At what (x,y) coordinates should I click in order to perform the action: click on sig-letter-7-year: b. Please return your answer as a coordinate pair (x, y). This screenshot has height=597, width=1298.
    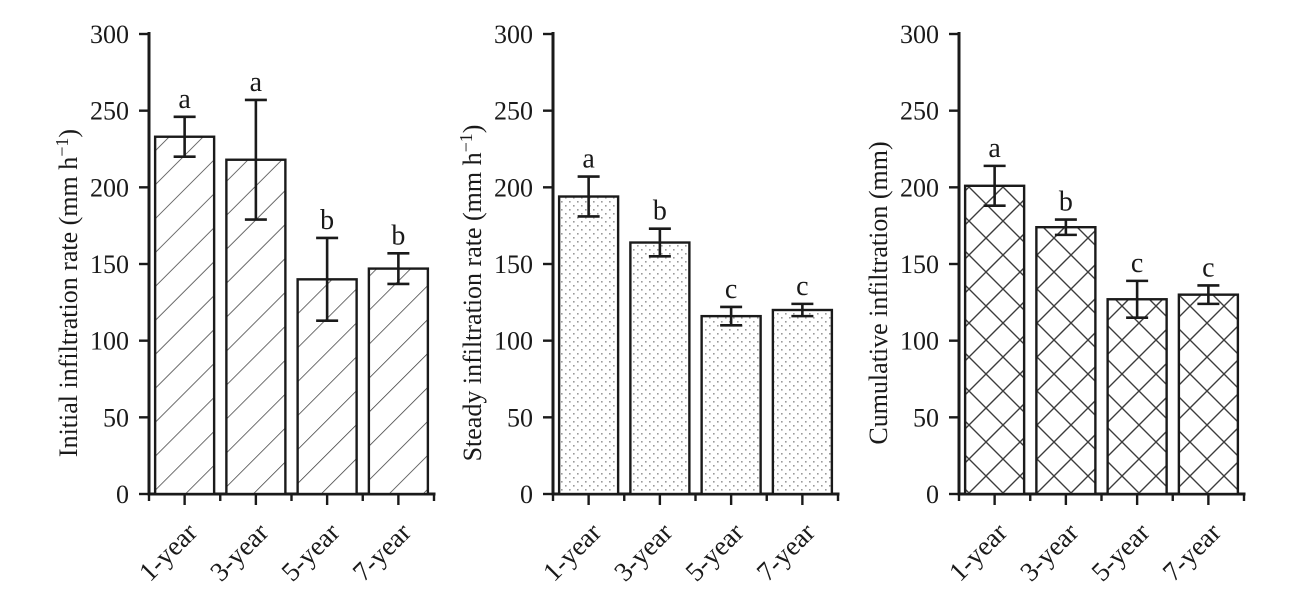
    Looking at the image, I should click on (398, 235).